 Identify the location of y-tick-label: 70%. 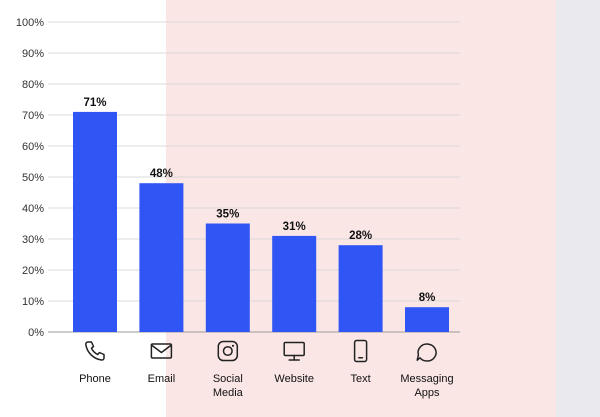
(33, 116).